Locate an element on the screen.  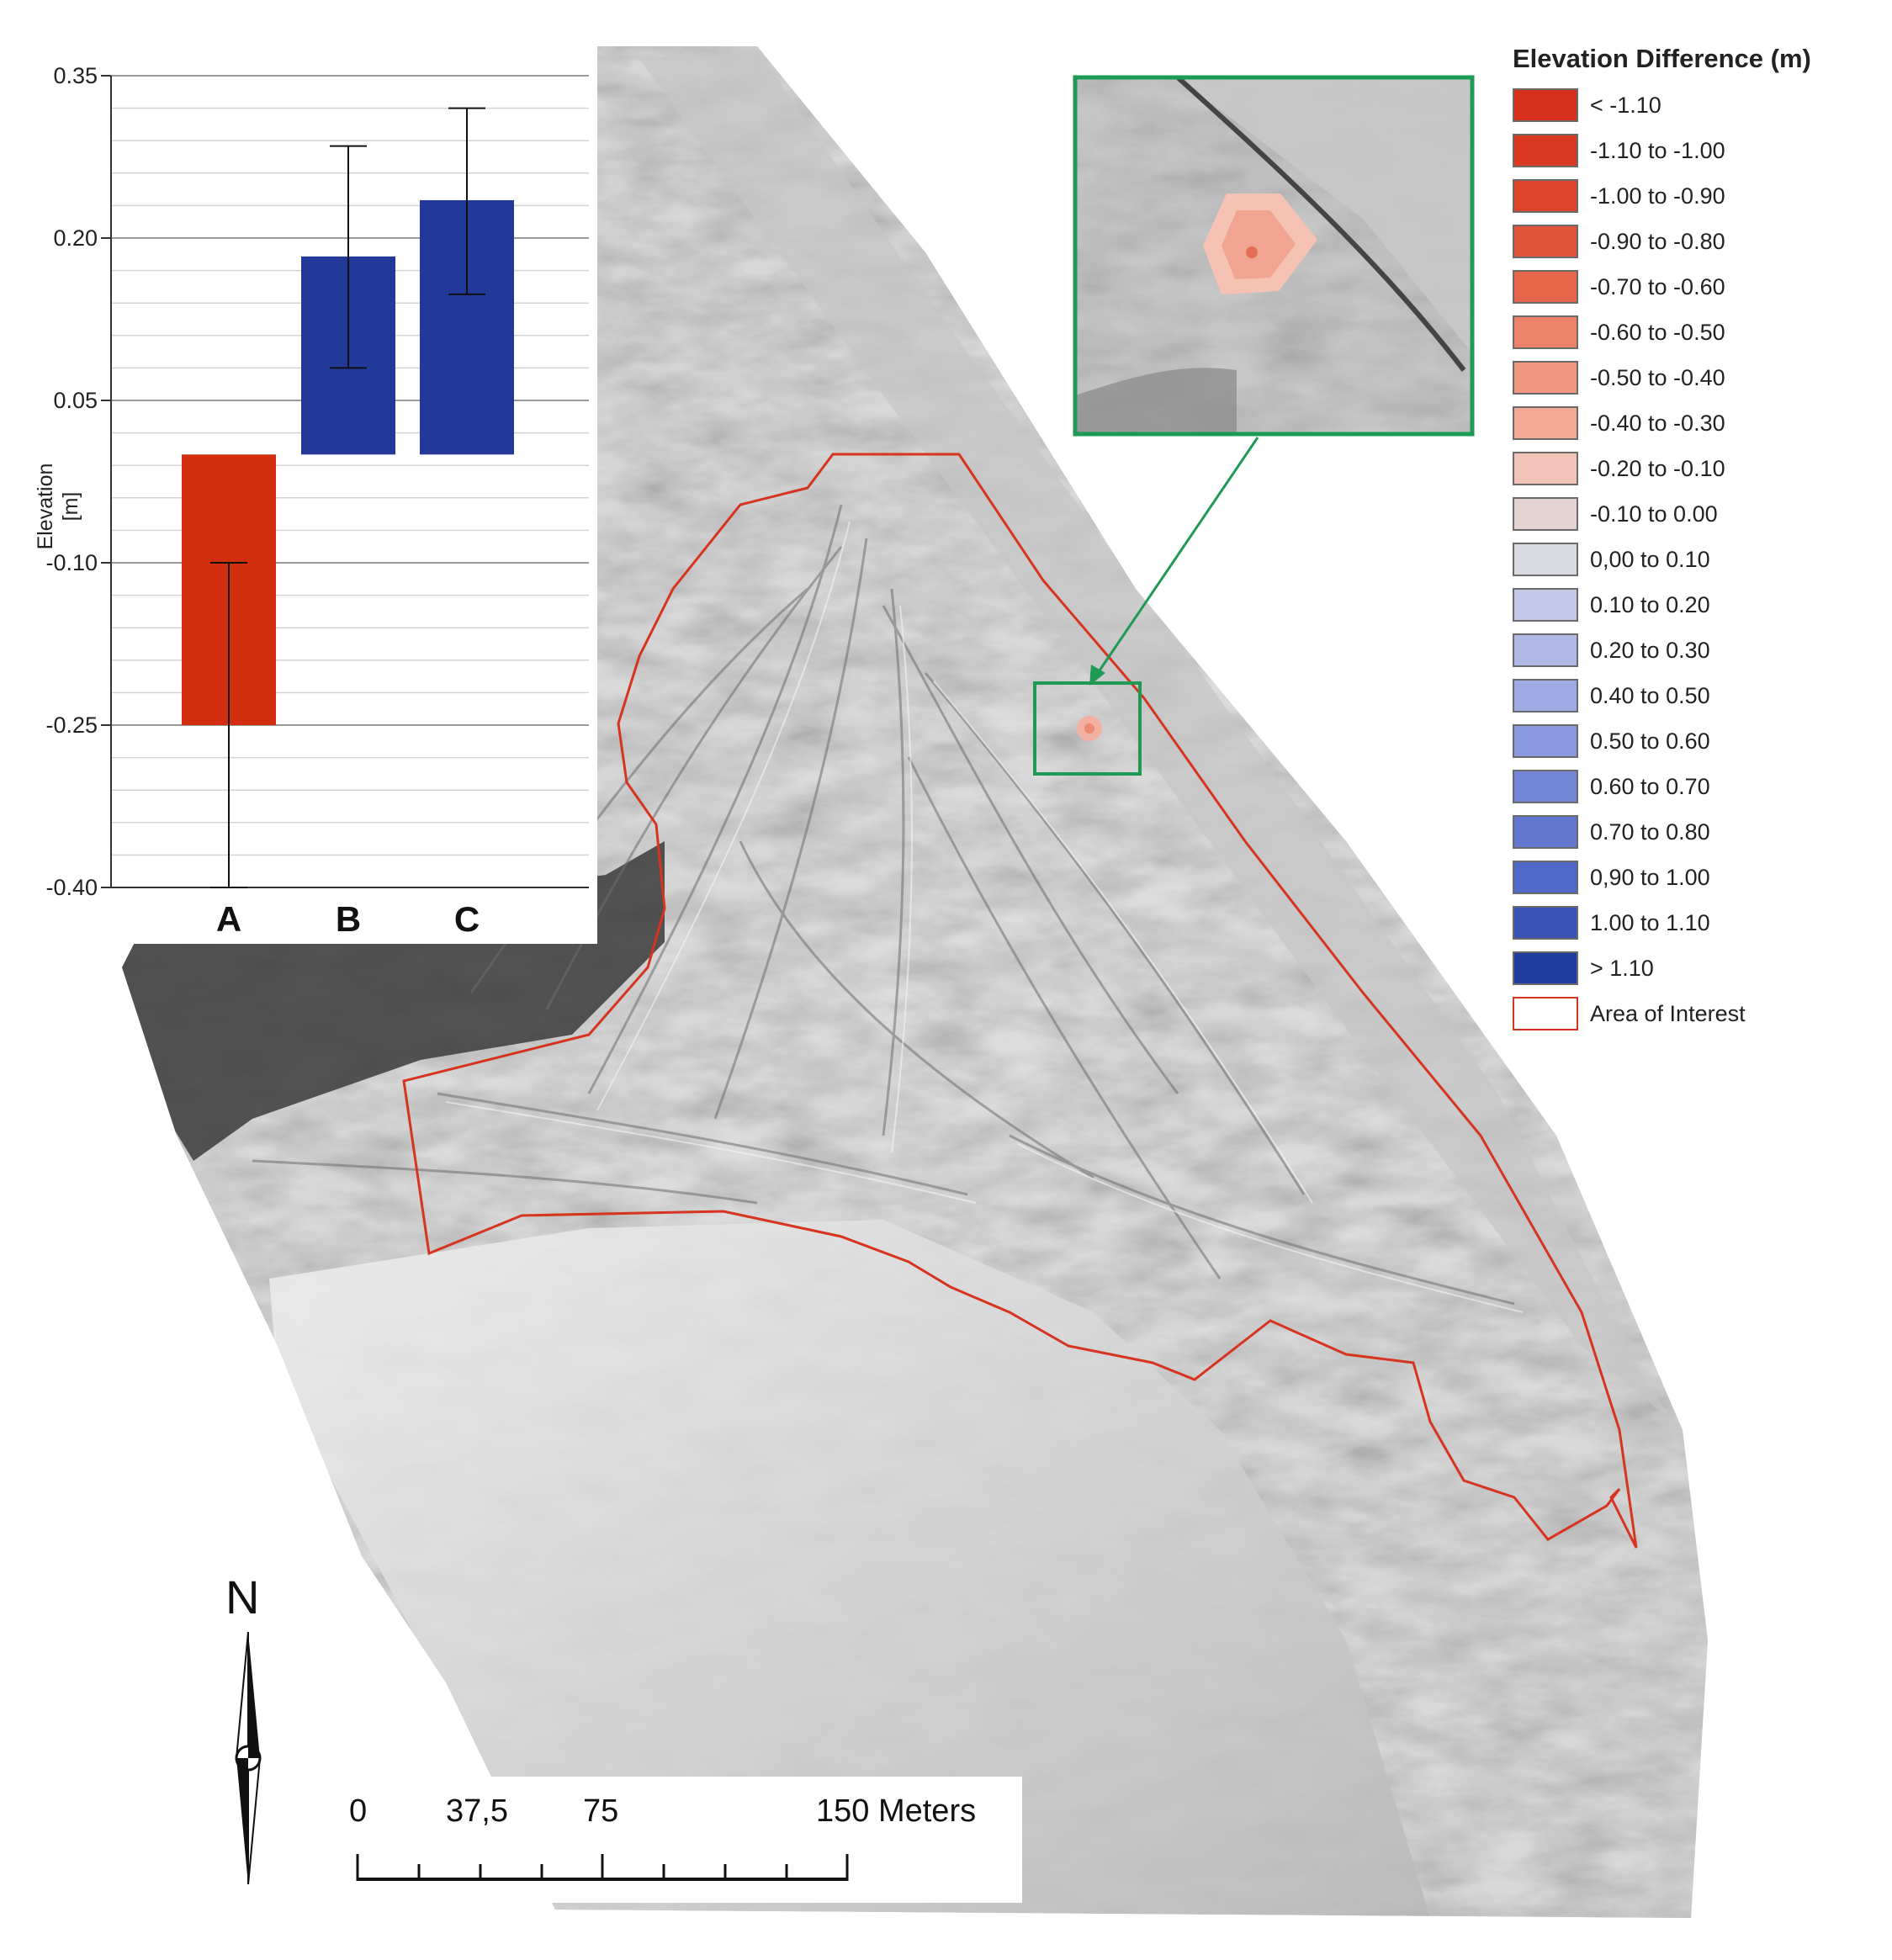
legend-label: -0.40 to -0.30 is located at coordinates (1657, 423).